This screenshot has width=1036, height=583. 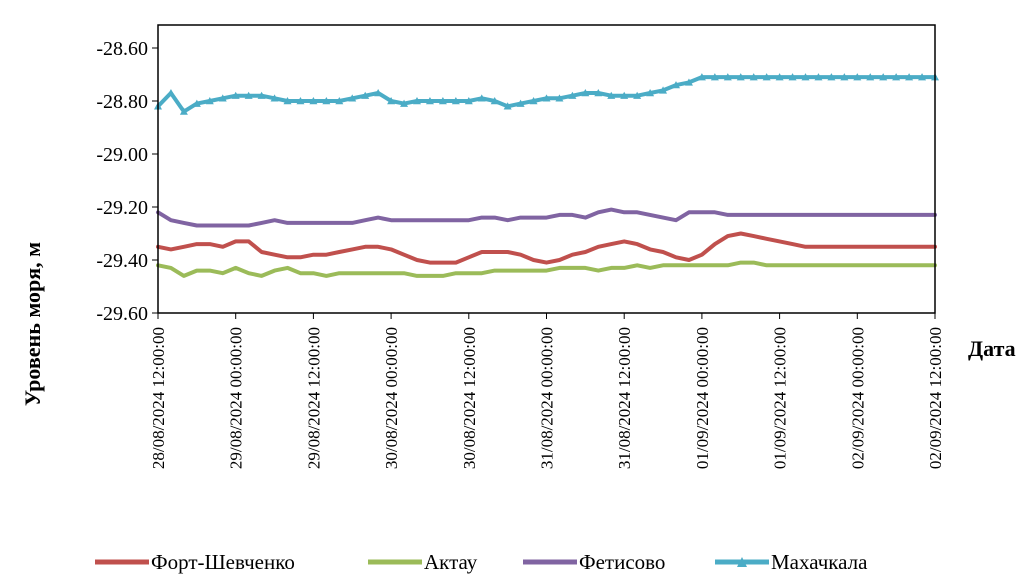 What do you see at coordinates (742, 562) in the screenshot?
I see `legend-marker` at bounding box center [742, 562].